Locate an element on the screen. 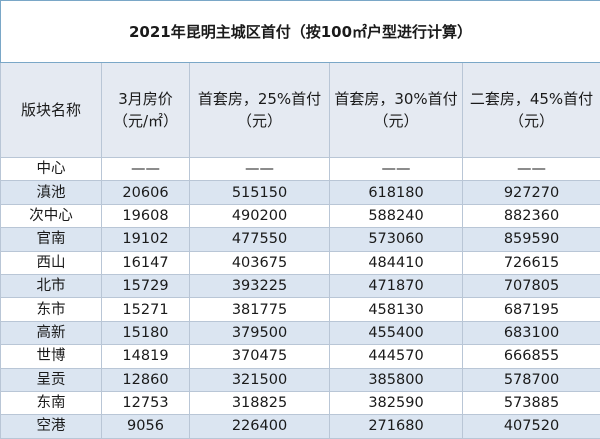  header-first-25: 首套房，25%首付（元） is located at coordinates (260, 110).